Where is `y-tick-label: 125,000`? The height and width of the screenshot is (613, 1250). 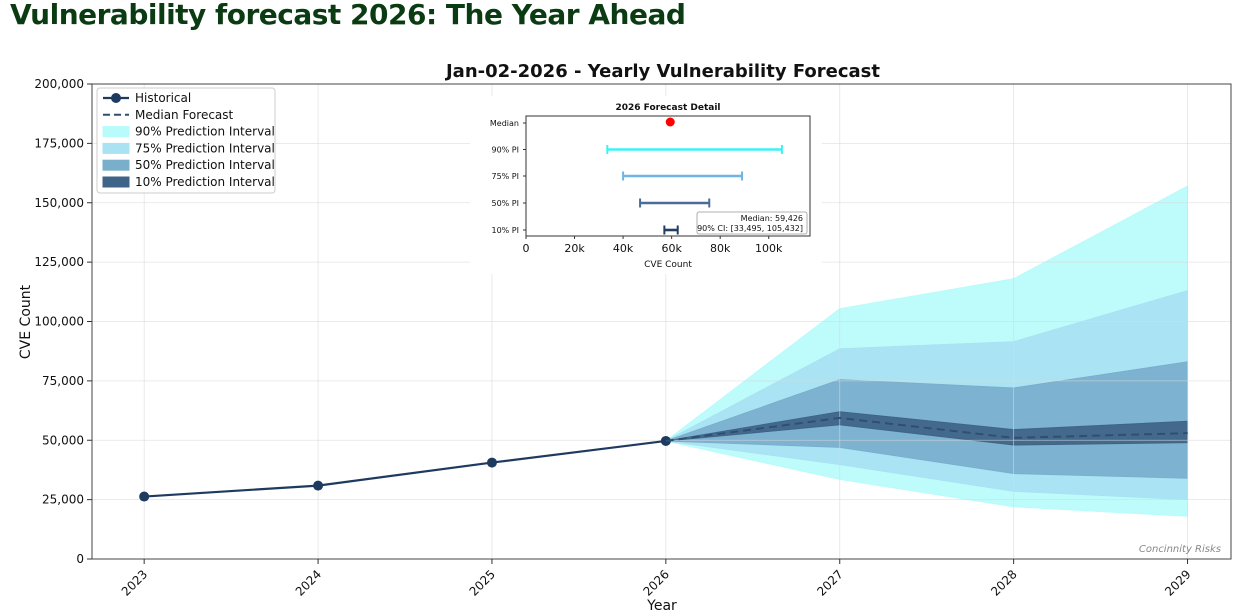
y-tick-label: 125,000 is located at coordinates (59, 262).